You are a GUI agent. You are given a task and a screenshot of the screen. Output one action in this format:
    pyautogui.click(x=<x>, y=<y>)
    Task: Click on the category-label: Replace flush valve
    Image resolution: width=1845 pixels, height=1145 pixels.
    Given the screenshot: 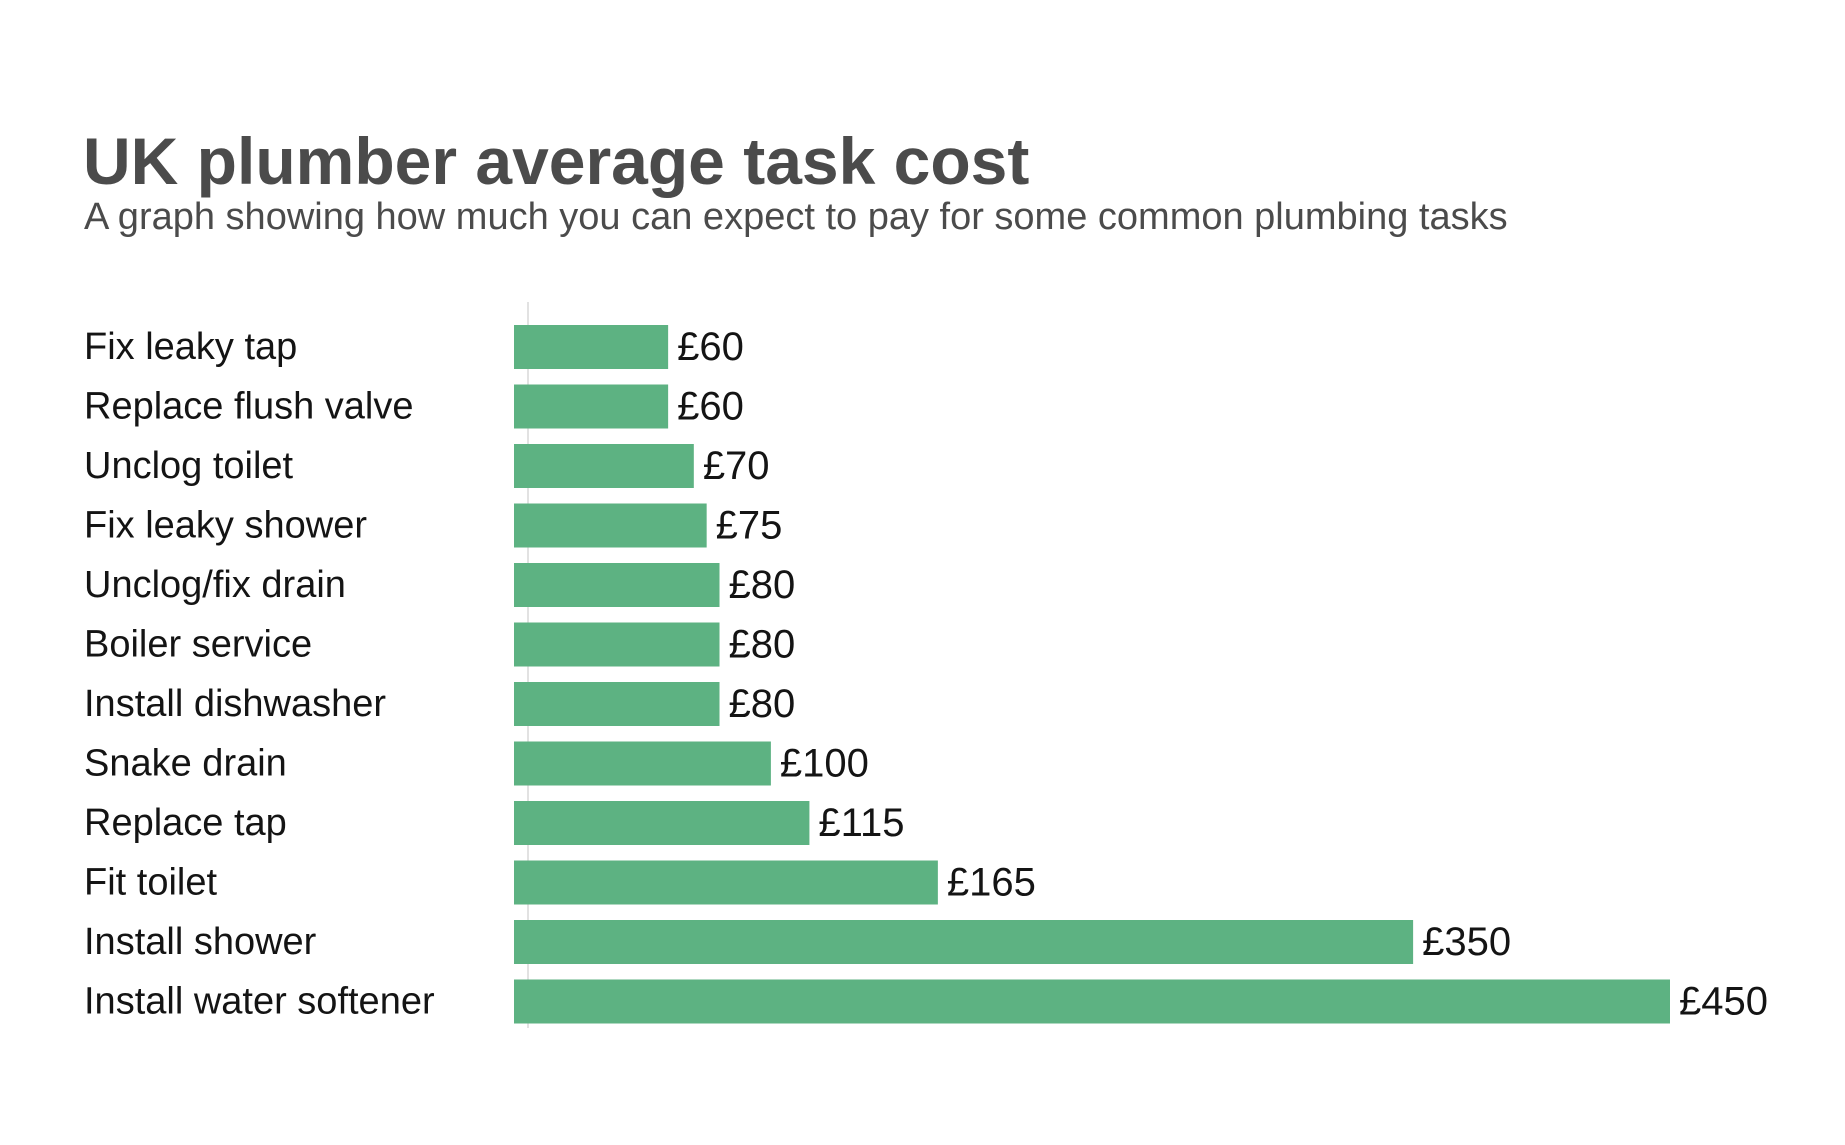 What is the action you would take?
    pyautogui.click(x=249, y=407)
    